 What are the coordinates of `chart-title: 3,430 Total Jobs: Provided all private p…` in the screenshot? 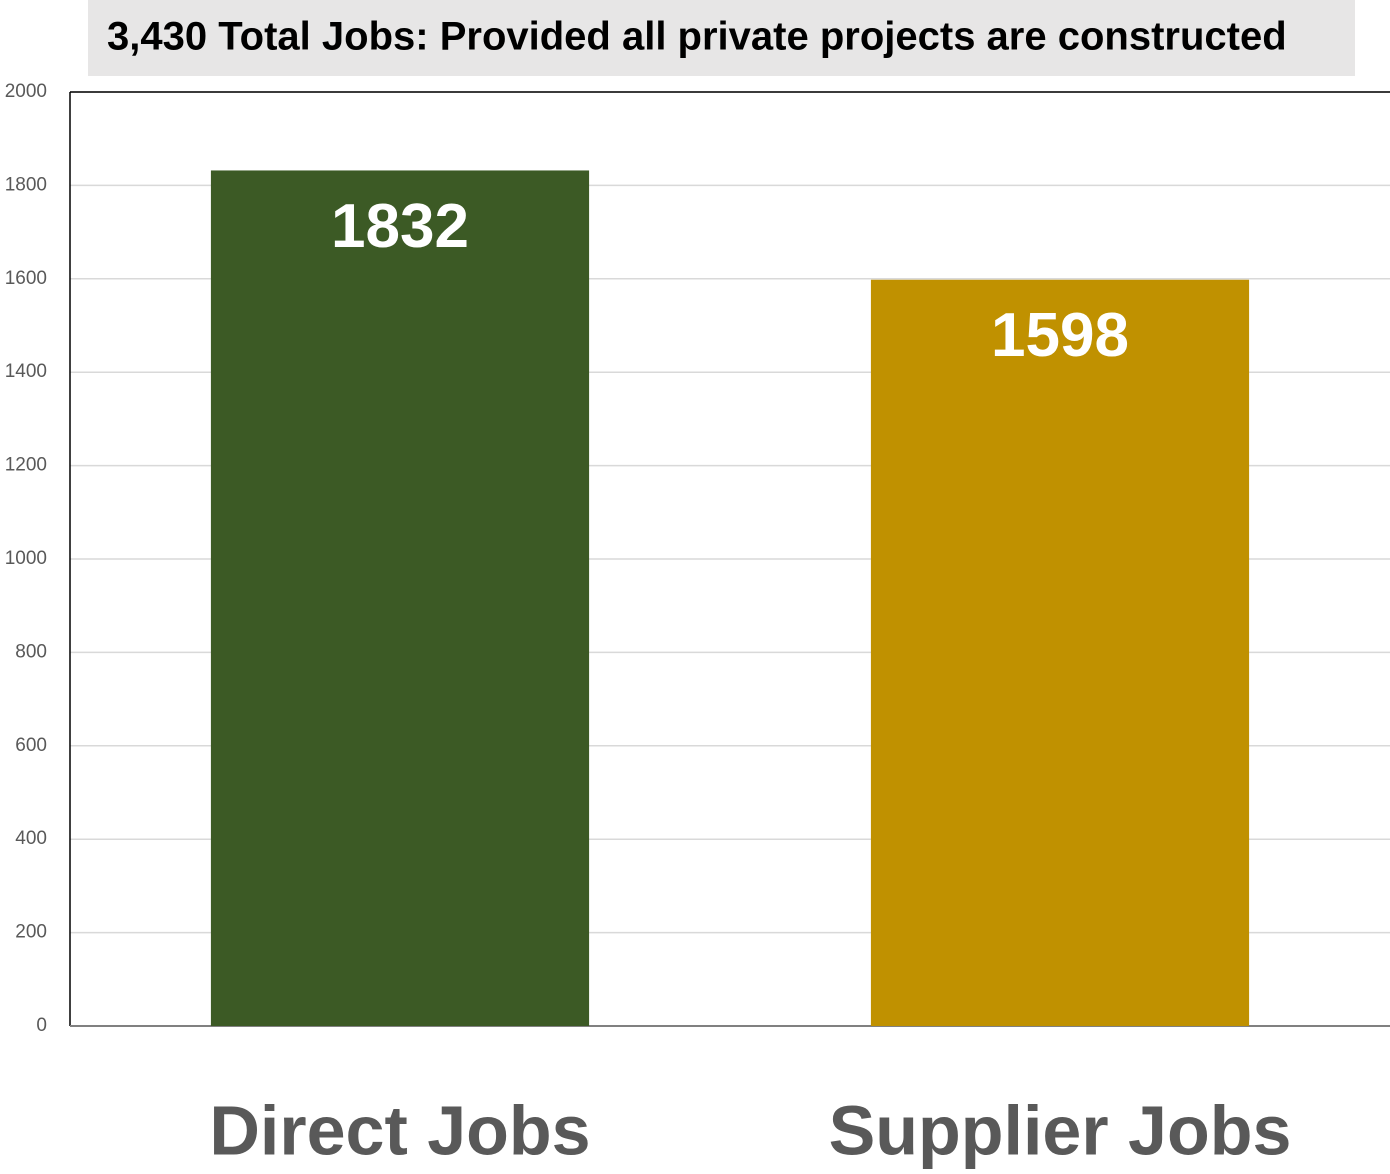 It's located at (697, 37).